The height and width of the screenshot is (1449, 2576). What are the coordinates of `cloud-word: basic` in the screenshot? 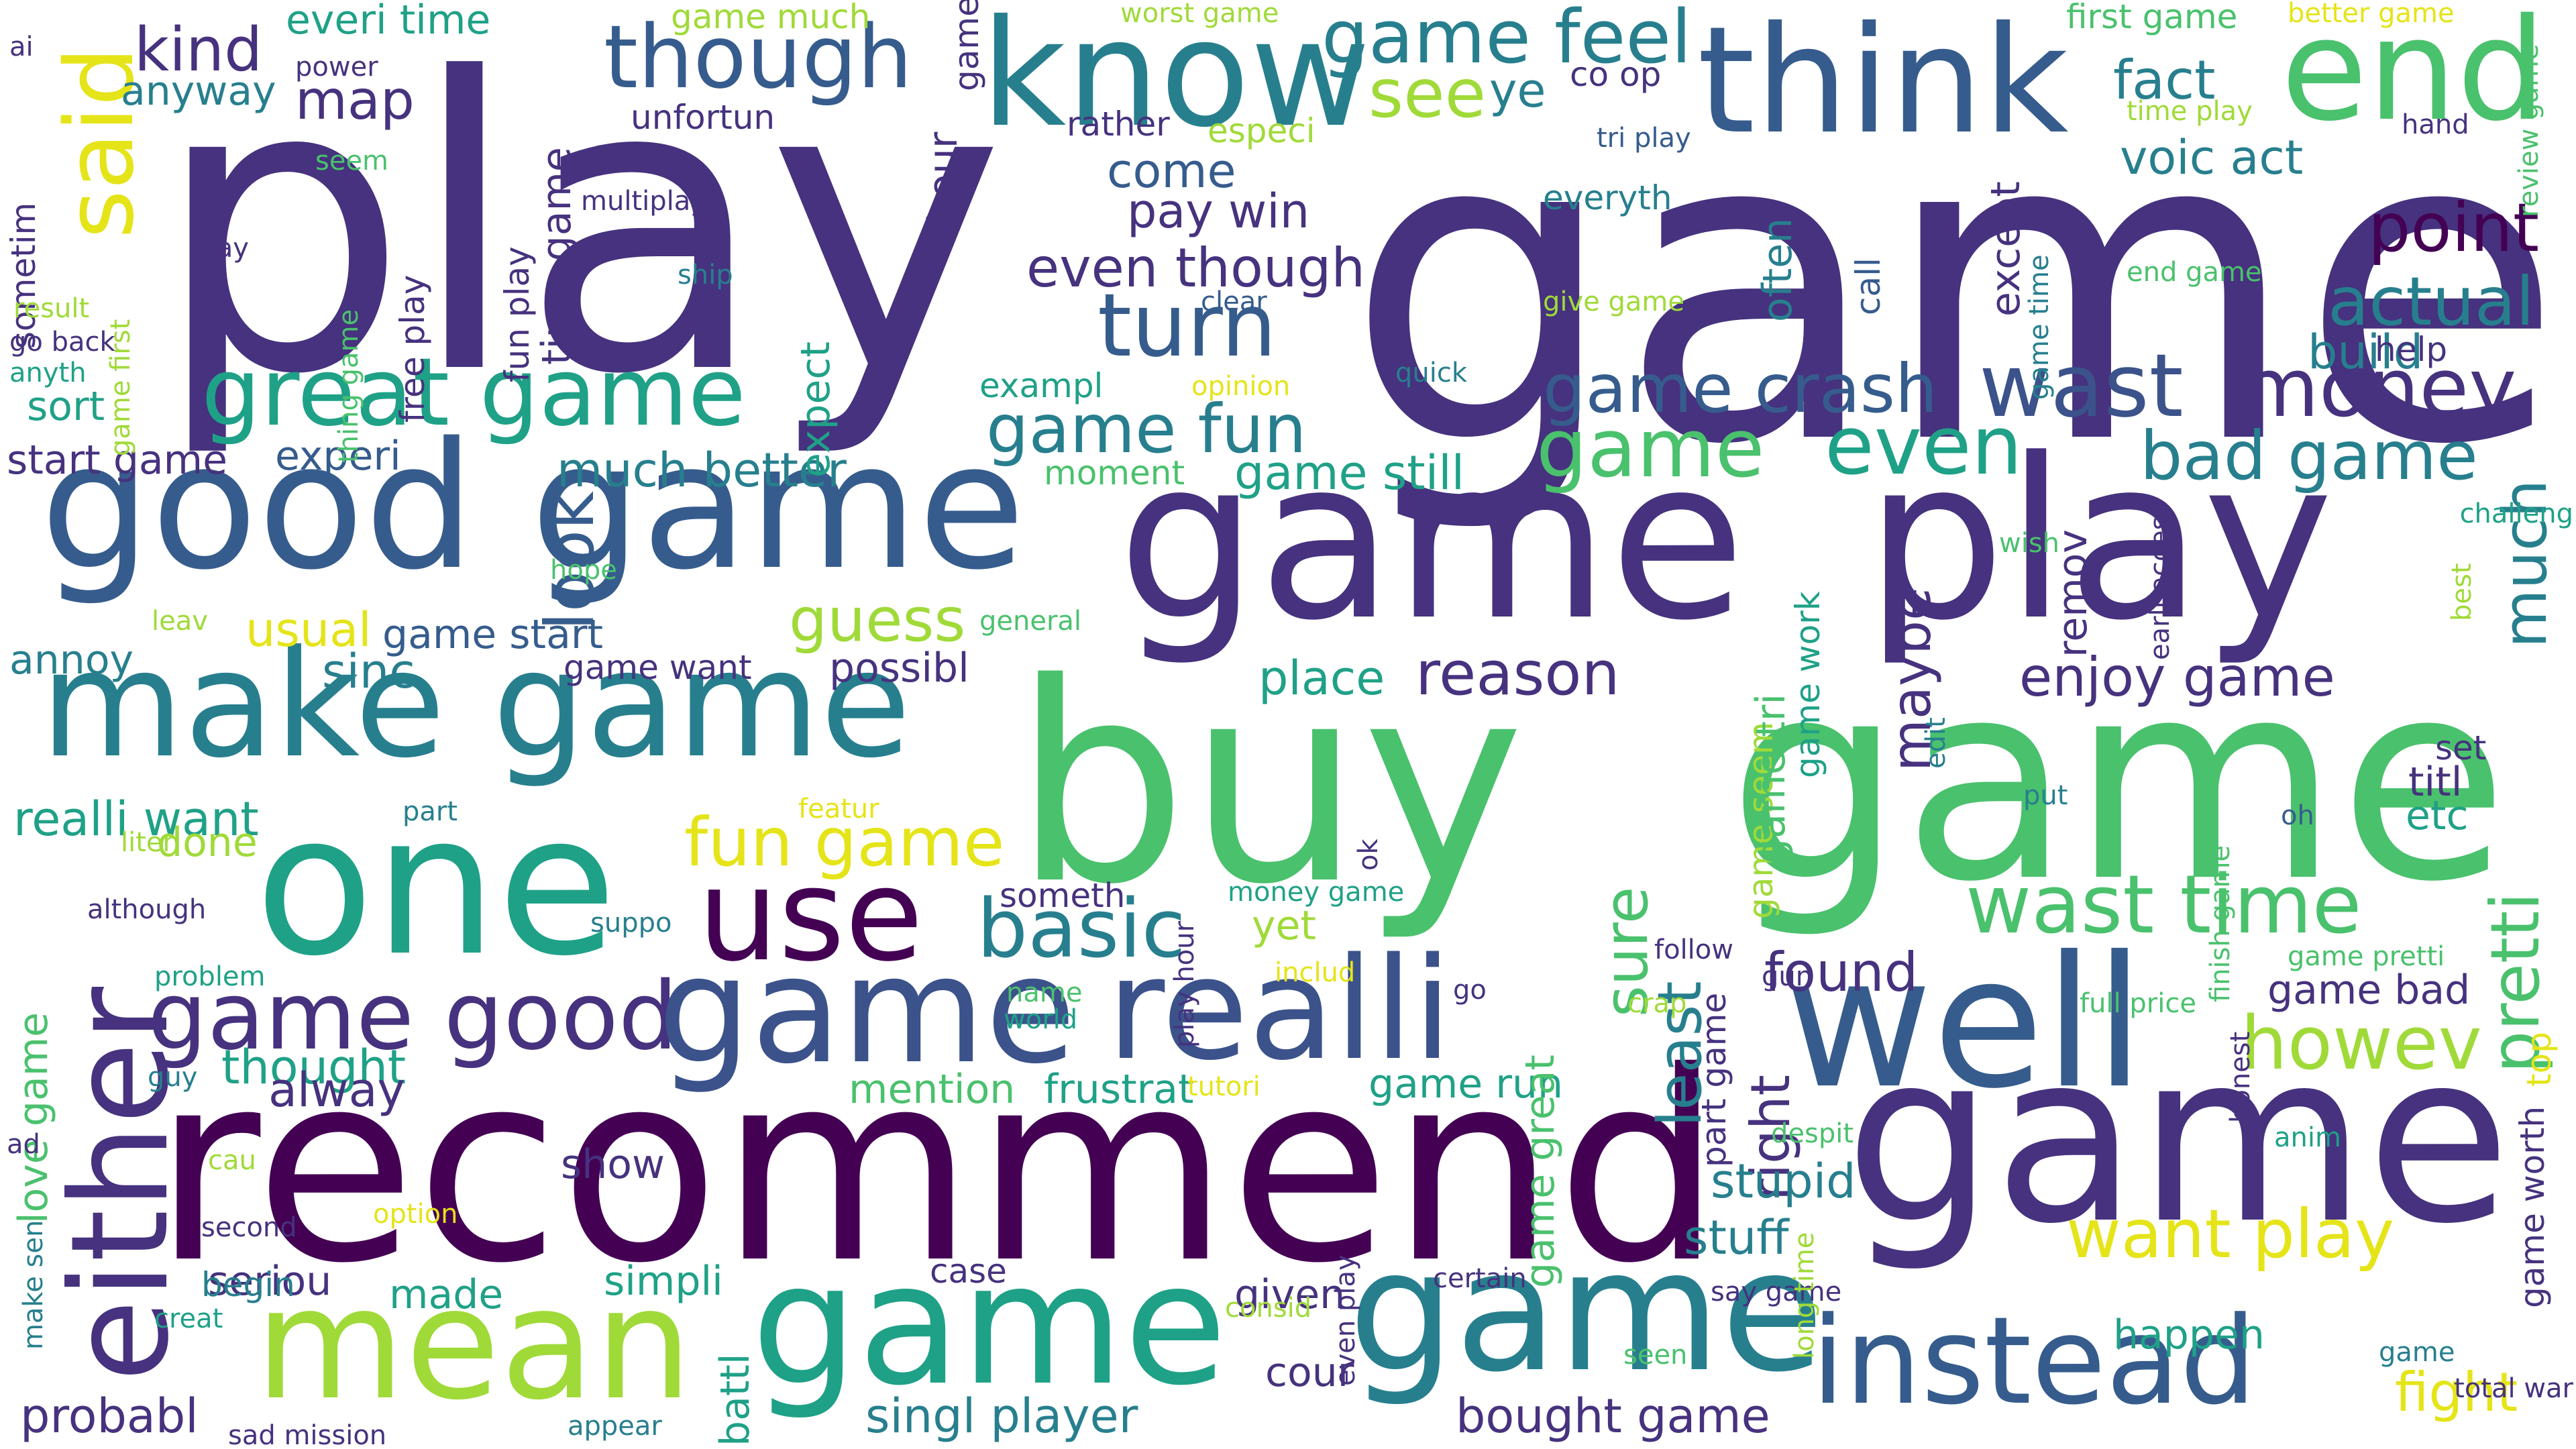 It's located at (1081, 929).